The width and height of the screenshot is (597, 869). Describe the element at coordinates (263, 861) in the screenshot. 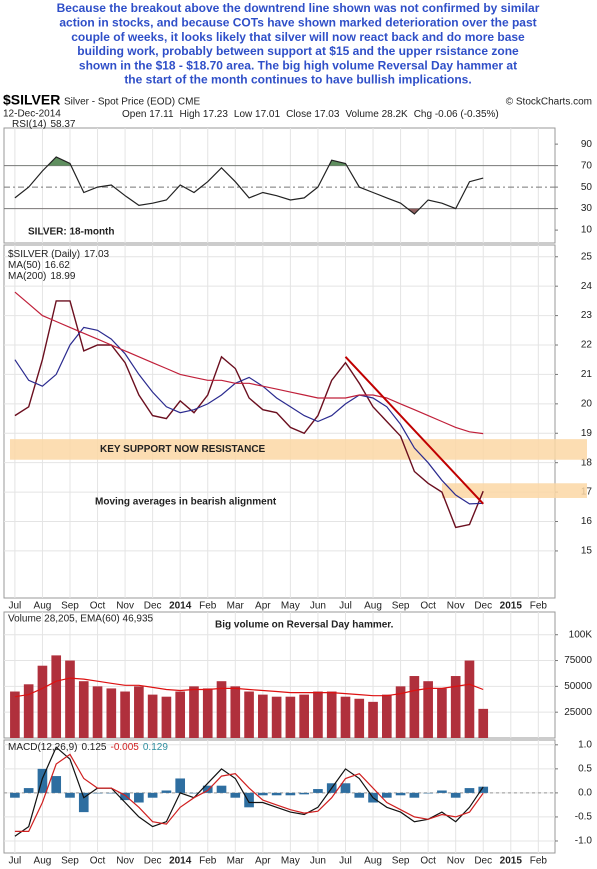

I see `x-tick-label: Apr` at that location.